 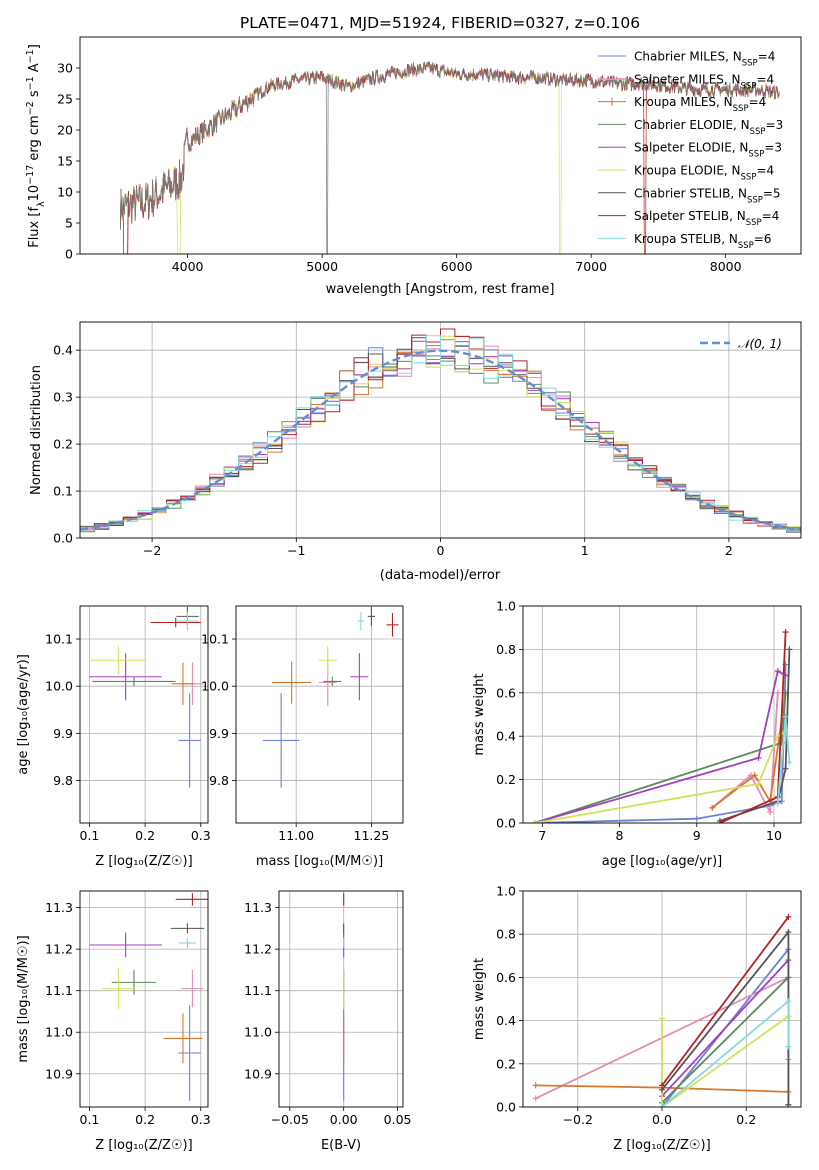 I want to click on errorbar-points, so click(x=148, y=997).